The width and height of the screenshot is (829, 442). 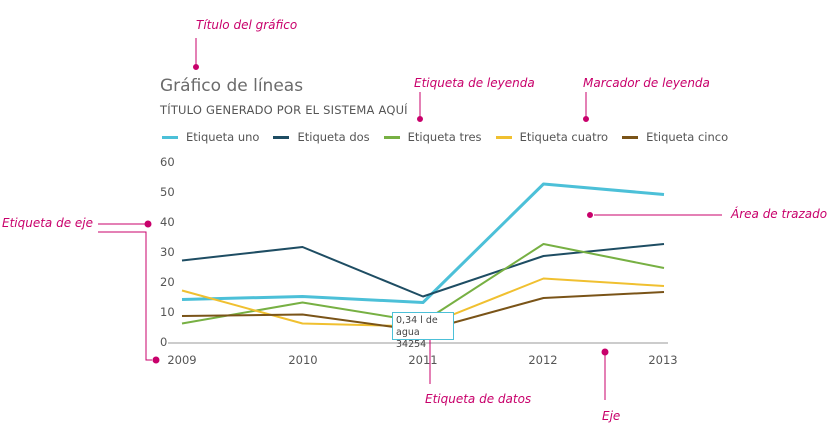 I want to click on annotation-data-label: Etiqueta de datos, so click(x=478, y=399).